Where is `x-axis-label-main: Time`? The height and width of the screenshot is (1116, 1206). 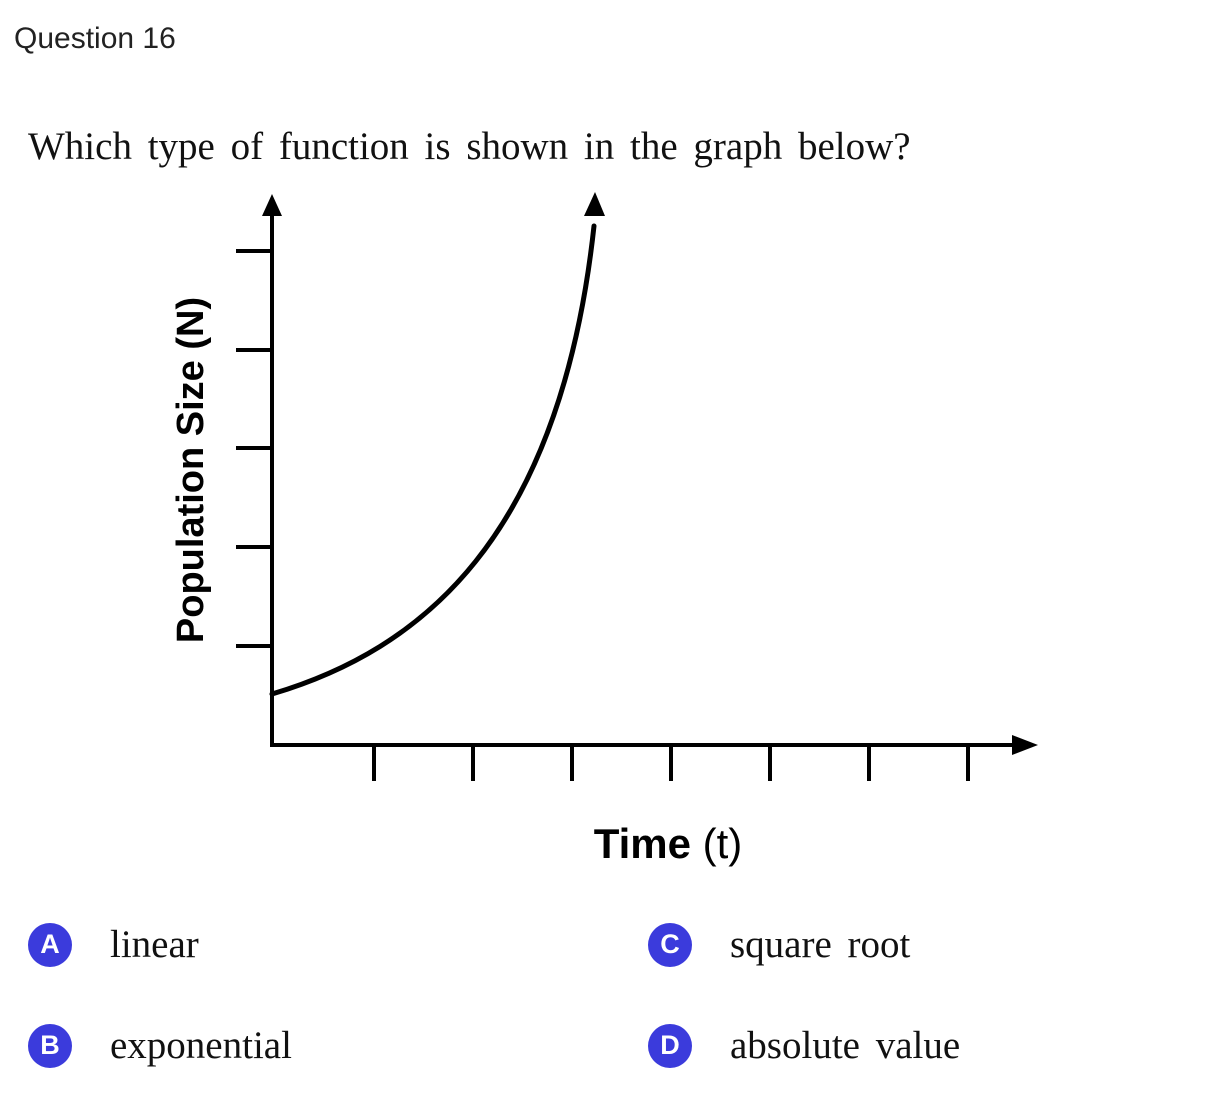
x-axis-label-main: Time is located at coordinates (642, 843).